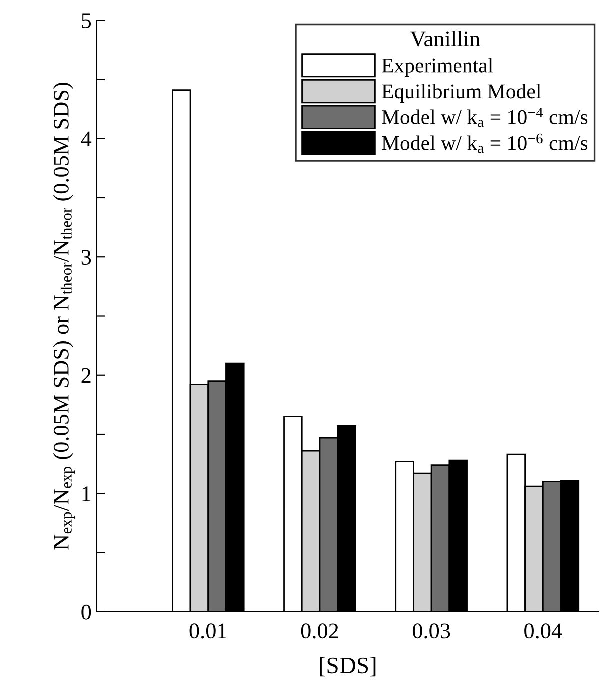 This screenshot has width=605, height=686. I want to click on x-tick-label: 0.01, so click(208, 631).